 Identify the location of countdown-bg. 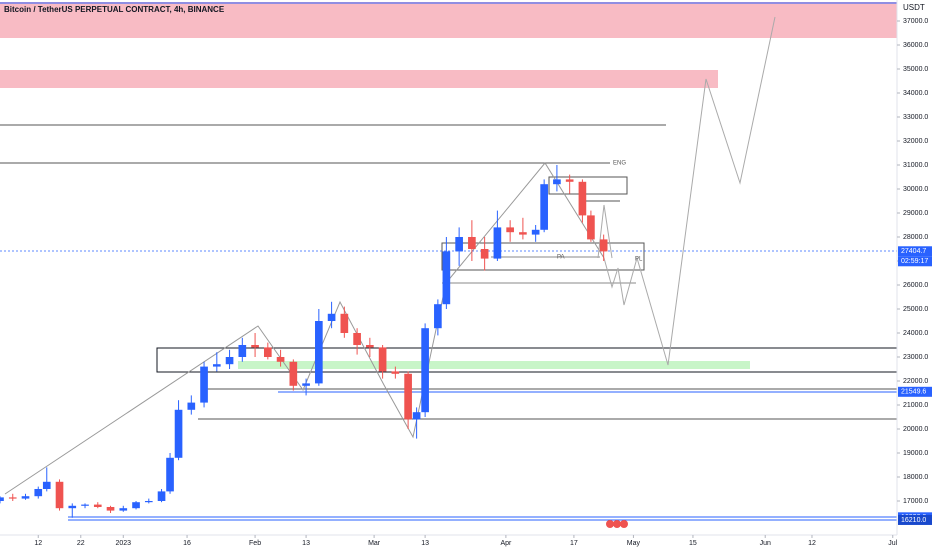
(915, 261).